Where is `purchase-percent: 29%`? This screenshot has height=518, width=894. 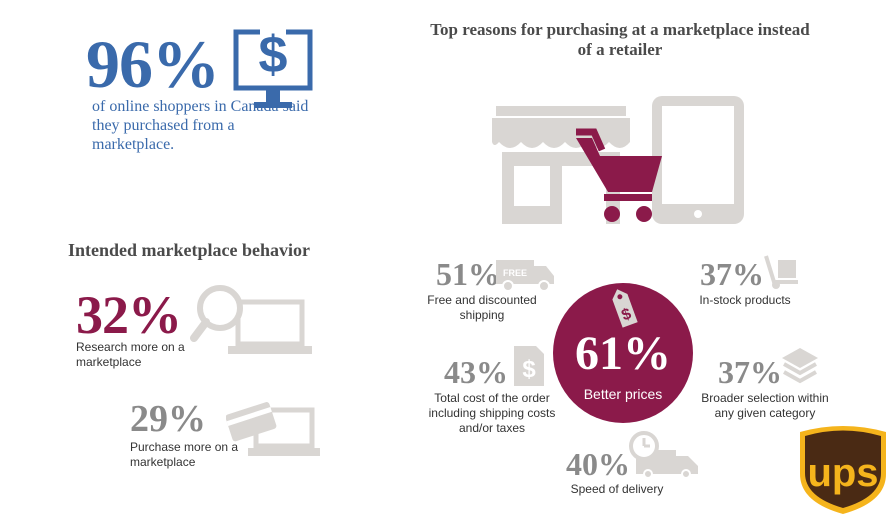 purchase-percent: 29% is located at coordinates (168, 419).